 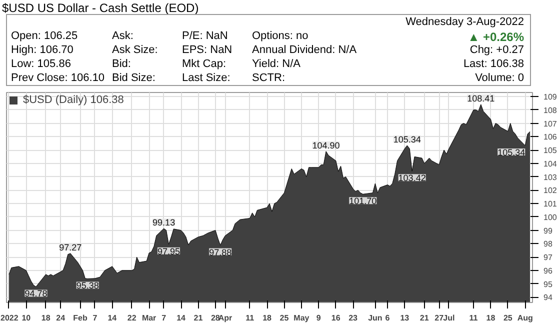 I want to click on text: High: 106.70, so click(x=42, y=50).